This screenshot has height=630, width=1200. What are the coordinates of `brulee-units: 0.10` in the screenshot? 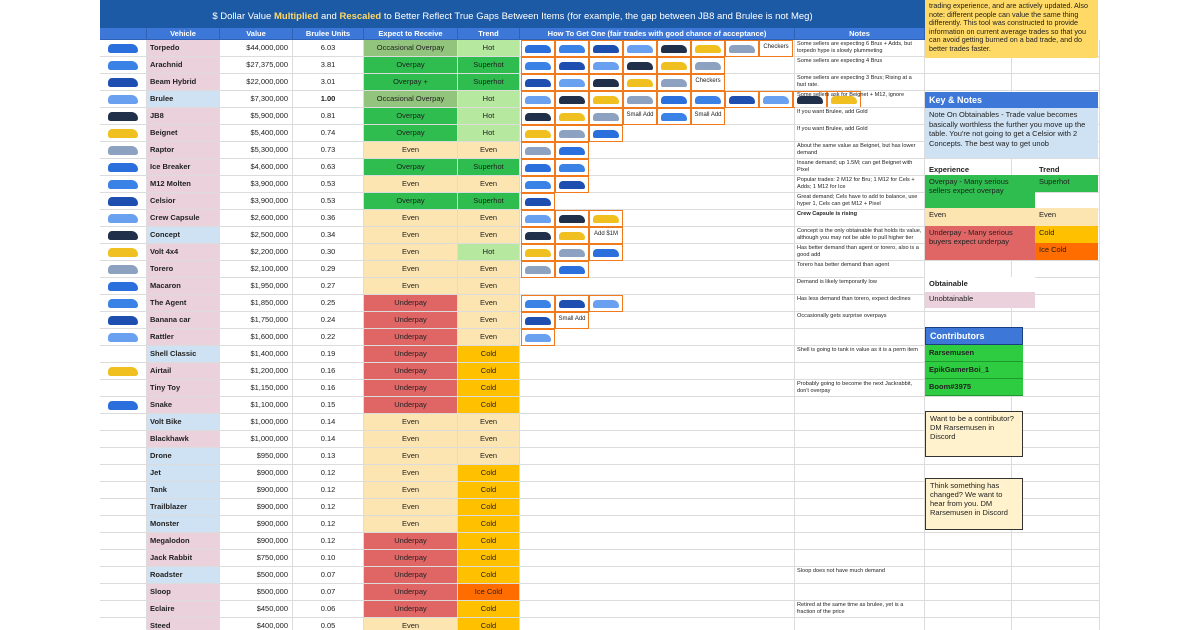 It's located at (328, 558).